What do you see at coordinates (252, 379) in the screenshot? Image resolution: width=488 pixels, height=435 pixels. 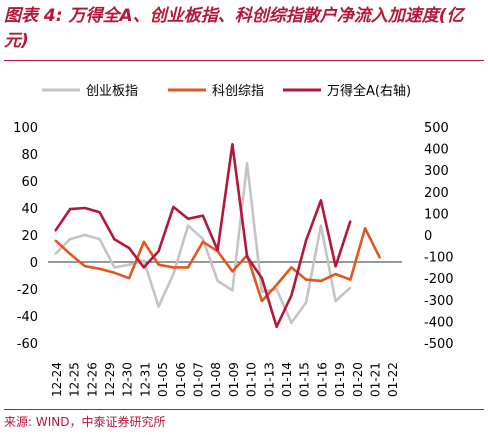 I see `x-tick-label: 01-10` at bounding box center [252, 379].